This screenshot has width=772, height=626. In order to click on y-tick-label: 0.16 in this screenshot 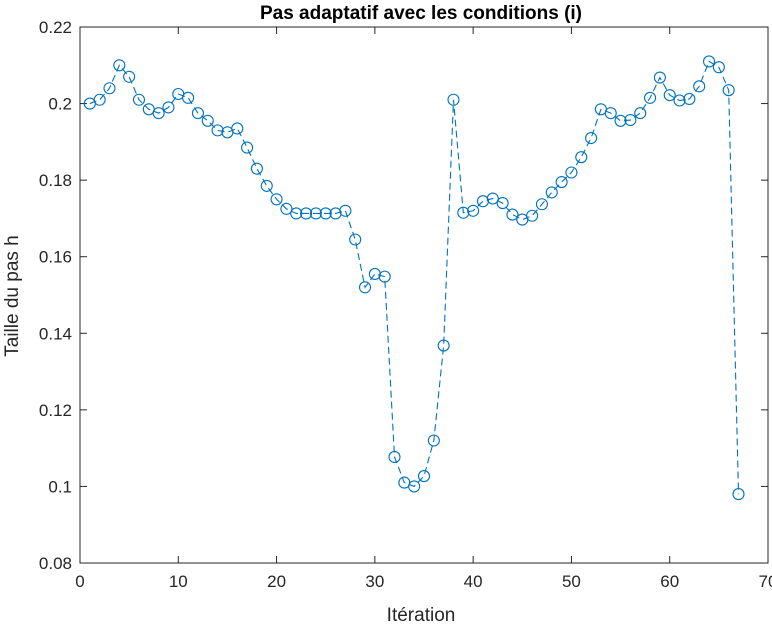, I will do `click(55, 257)`.